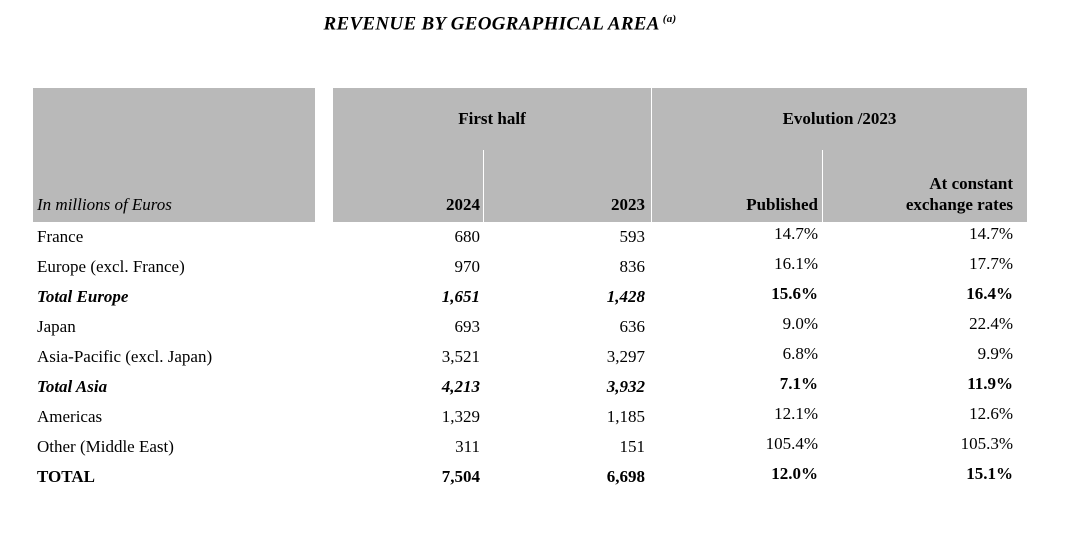 The height and width of the screenshot is (542, 1080). I want to click on value-2024: 693, so click(467, 327).